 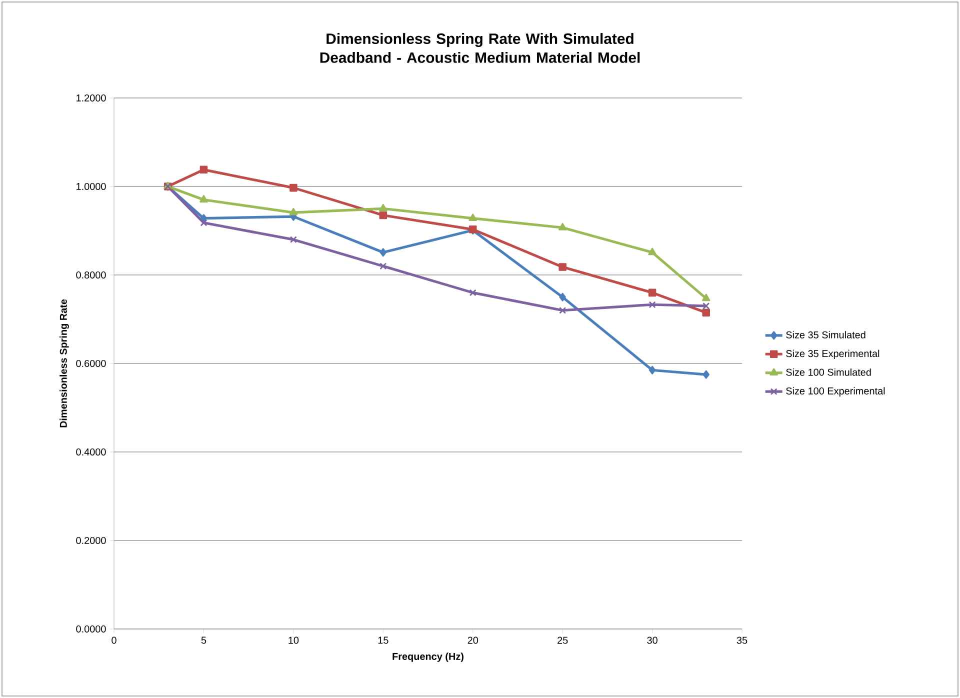 What do you see at coordinates (480, 48) in the screenshot?
I see `chart-title: Dimensionless Spring Rate With Simulated Deadband - Acoustic Medium Material Model` at bounding box center [480, 48].